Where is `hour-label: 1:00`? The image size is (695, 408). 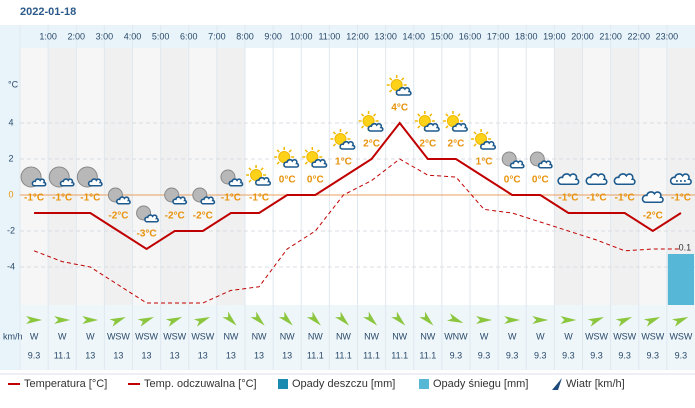
hour-label: 1:00 is located at coordinates (48, 36).